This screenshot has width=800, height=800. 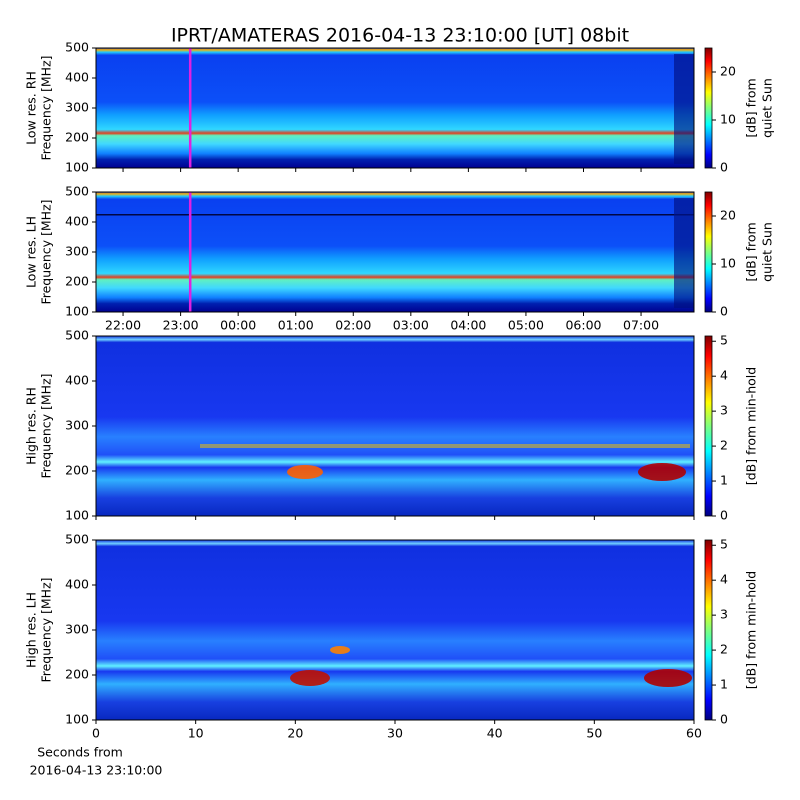 I want to click on x-tick-label: 60, so click(x=694, y=733).